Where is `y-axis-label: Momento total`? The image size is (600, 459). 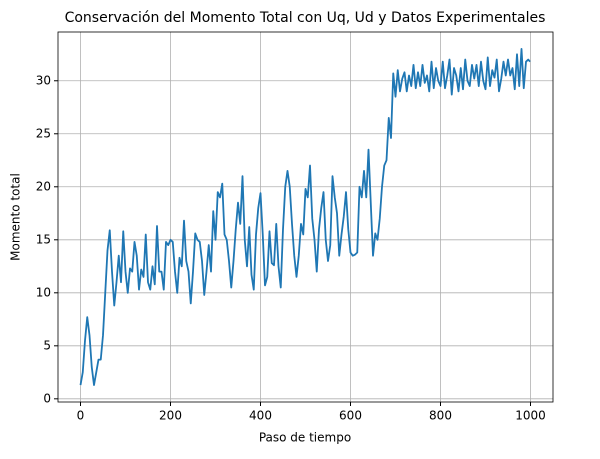 y-axis-label: Momento total is located at coordinates (16, 217).